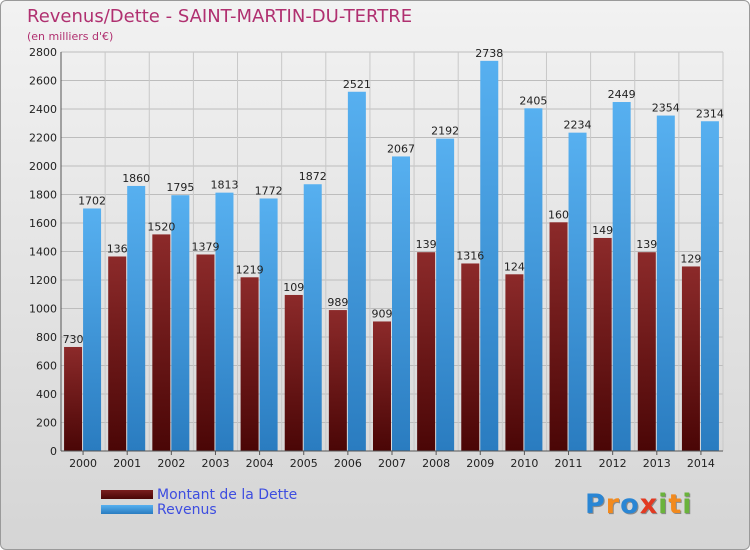  What do you see at coordinates (533, 100) in the screenshot?
I see `data-label-revenue-2010: 2405` at bounding box center [533, 100].